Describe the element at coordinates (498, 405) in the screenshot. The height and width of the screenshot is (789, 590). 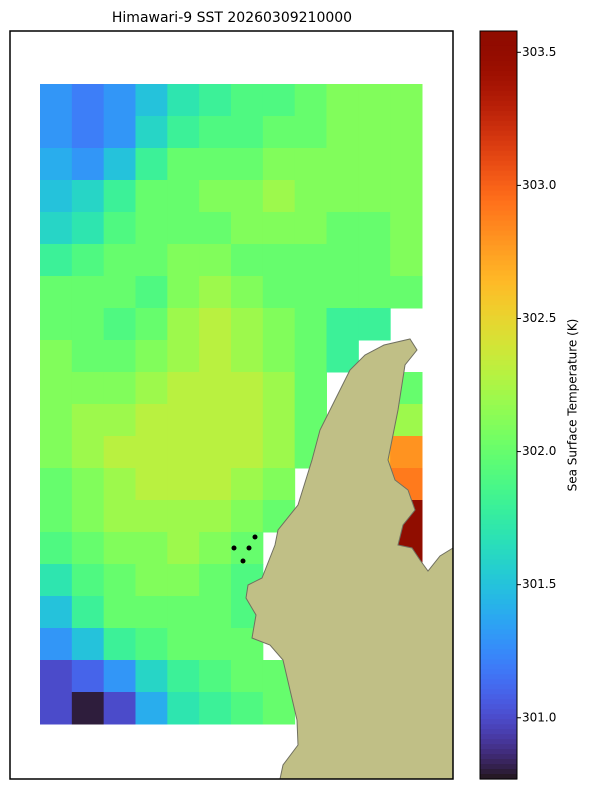
I see `colorbar-frame` at that location.